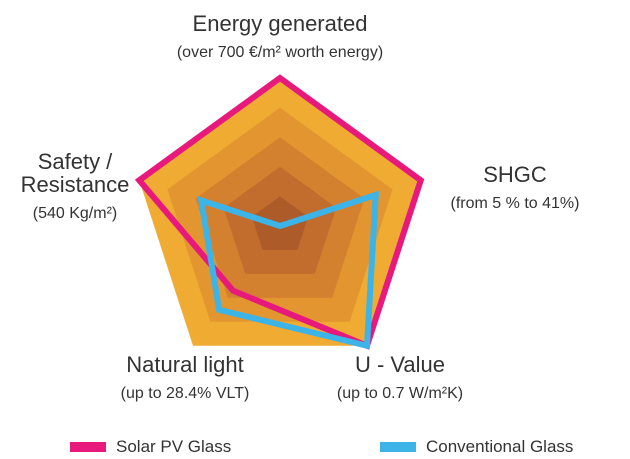 This screenshot has width=630, height=459. I want to click on axis-label: Natural light (up to 28.4% VLT), so click(185, 378).